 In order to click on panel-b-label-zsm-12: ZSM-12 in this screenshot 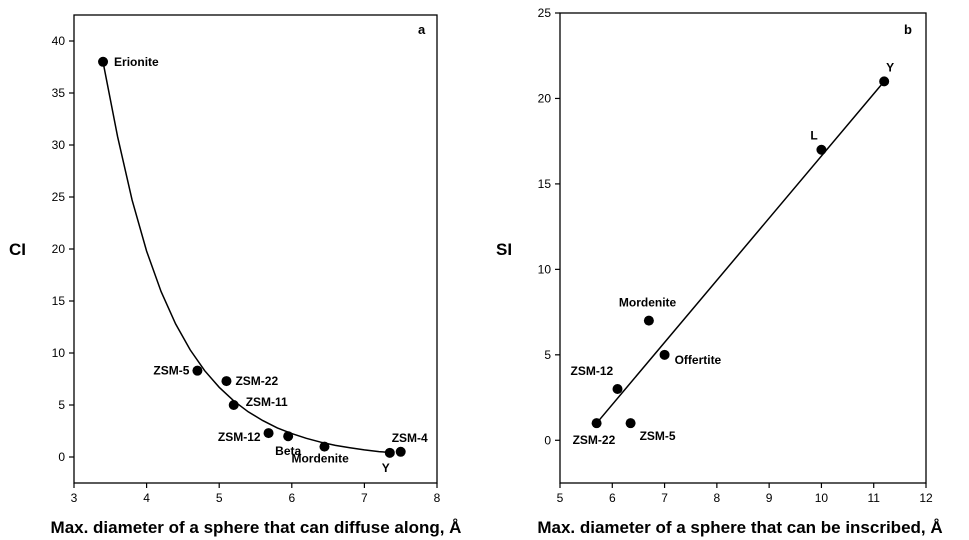, I will do `click(592, 371)`.